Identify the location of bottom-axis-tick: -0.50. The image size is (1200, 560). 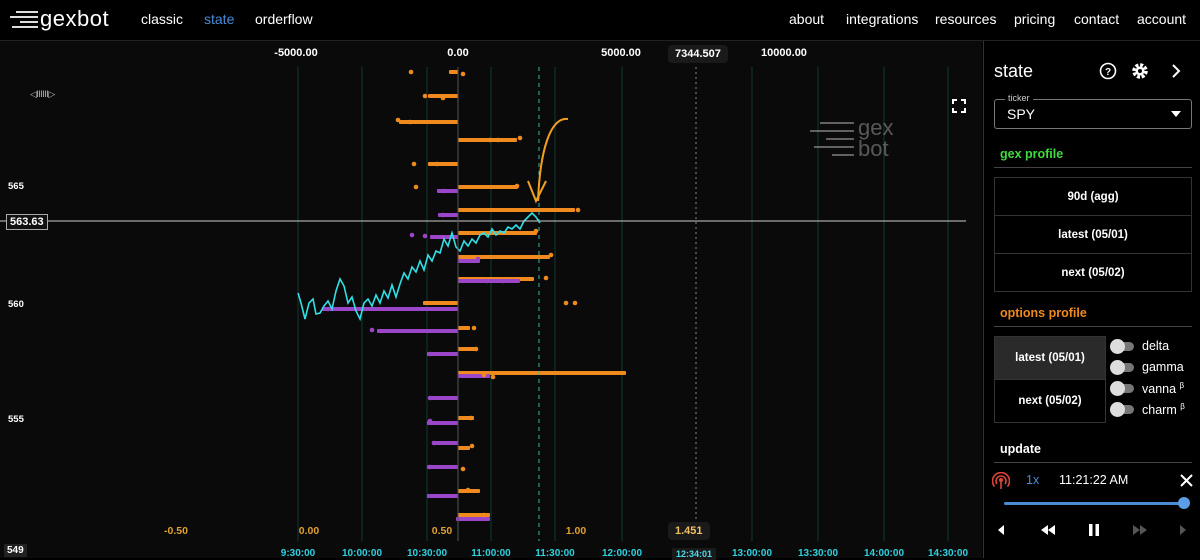
(176, 531).